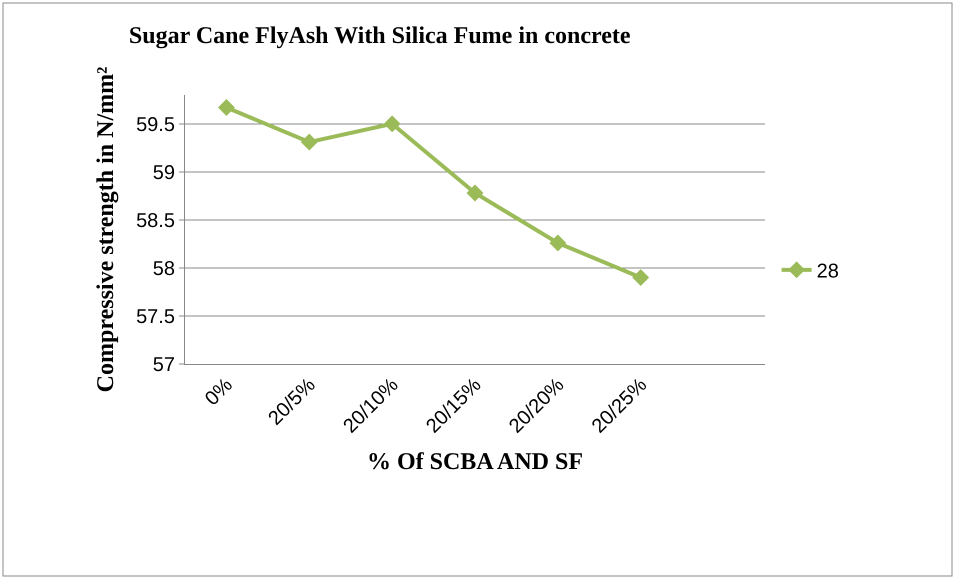 This screenshot has width=955, height=579. Describe the element at coordinates (155, 317) in the screenshot. I see `y-tick-label: 57.5` at that location.